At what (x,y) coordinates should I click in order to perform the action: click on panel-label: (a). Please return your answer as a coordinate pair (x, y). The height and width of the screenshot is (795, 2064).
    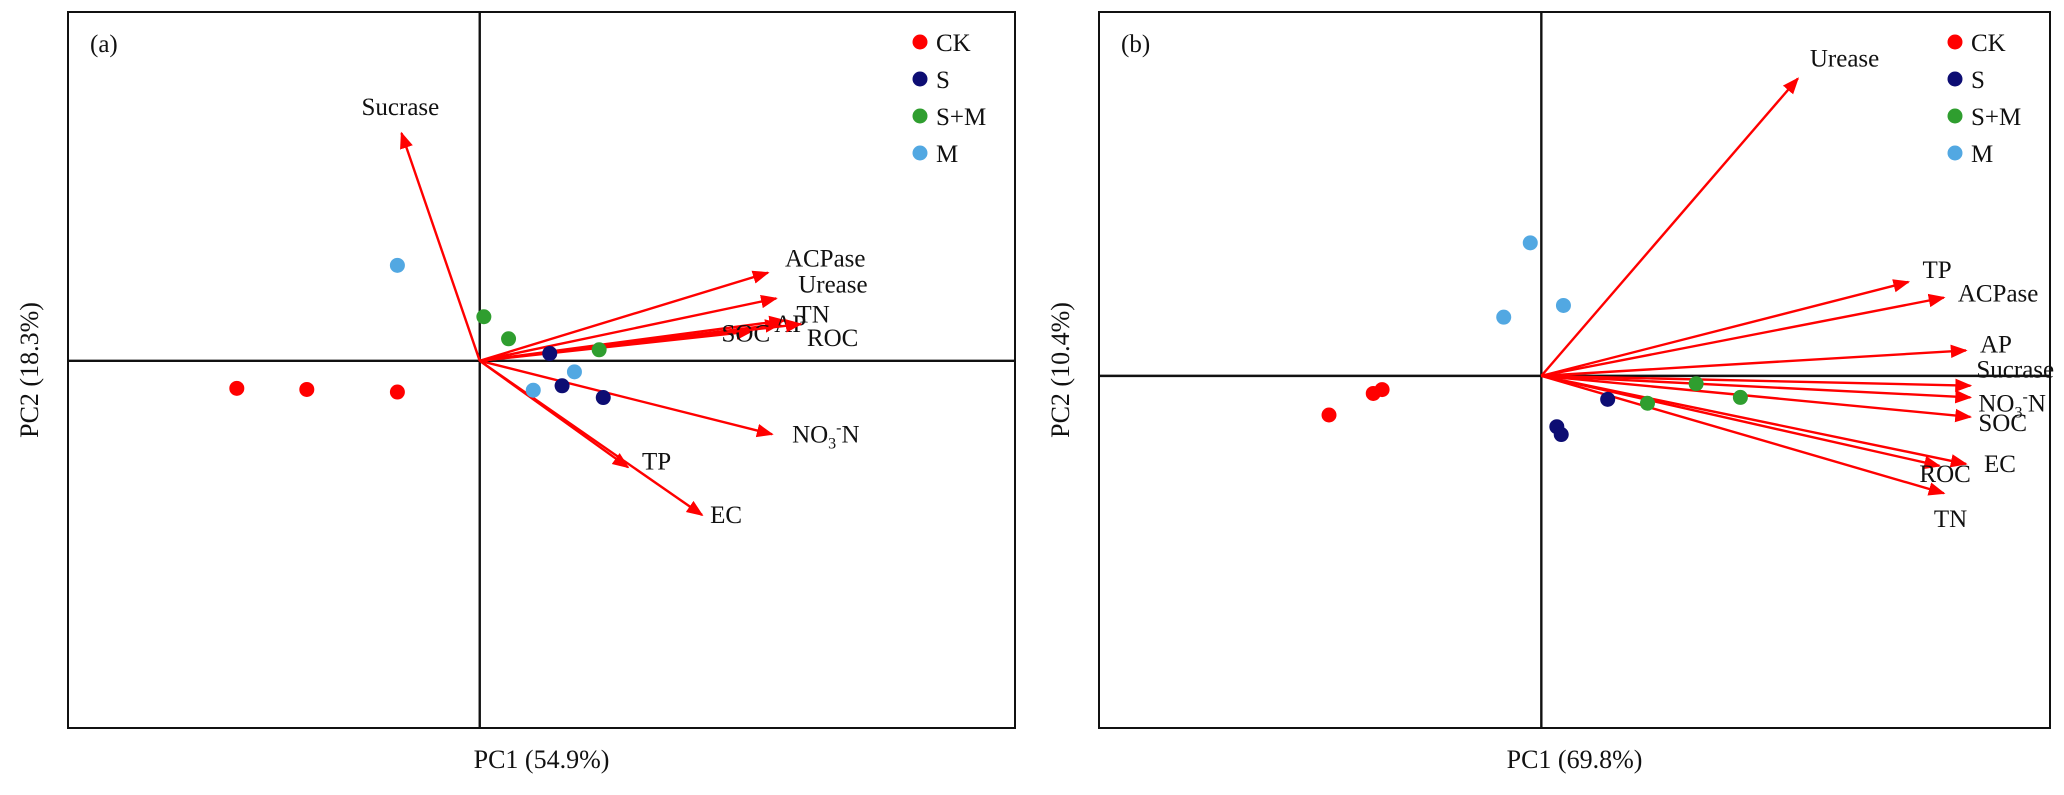
    Looking at the image, I should click on (104, 44).